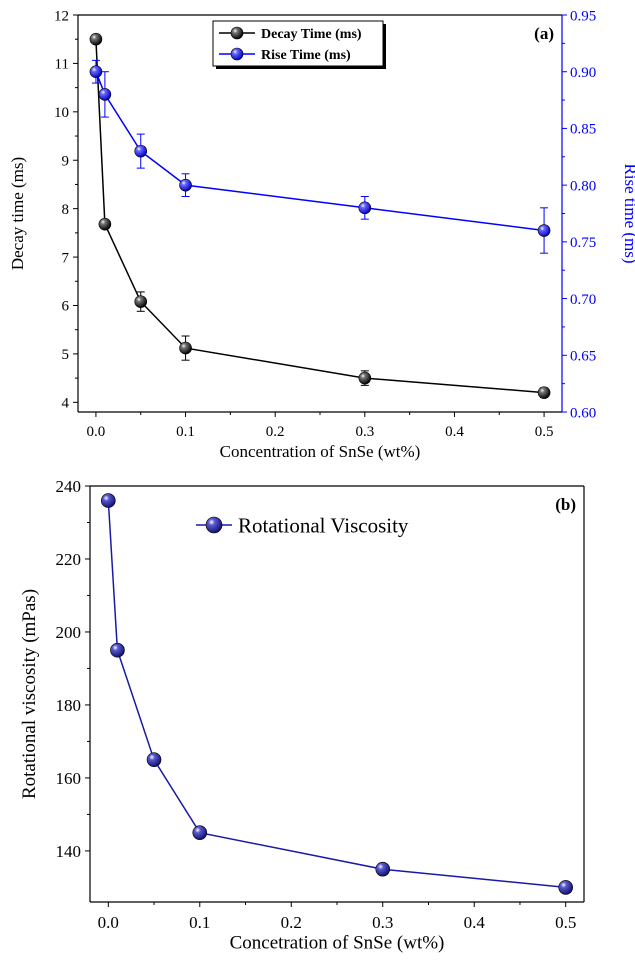  What do you see at coordinates (337, 942) in the screenshot?
I see `x-axis-label: Concetration of SnSe (wt%)` at bounding box center [337, 942].